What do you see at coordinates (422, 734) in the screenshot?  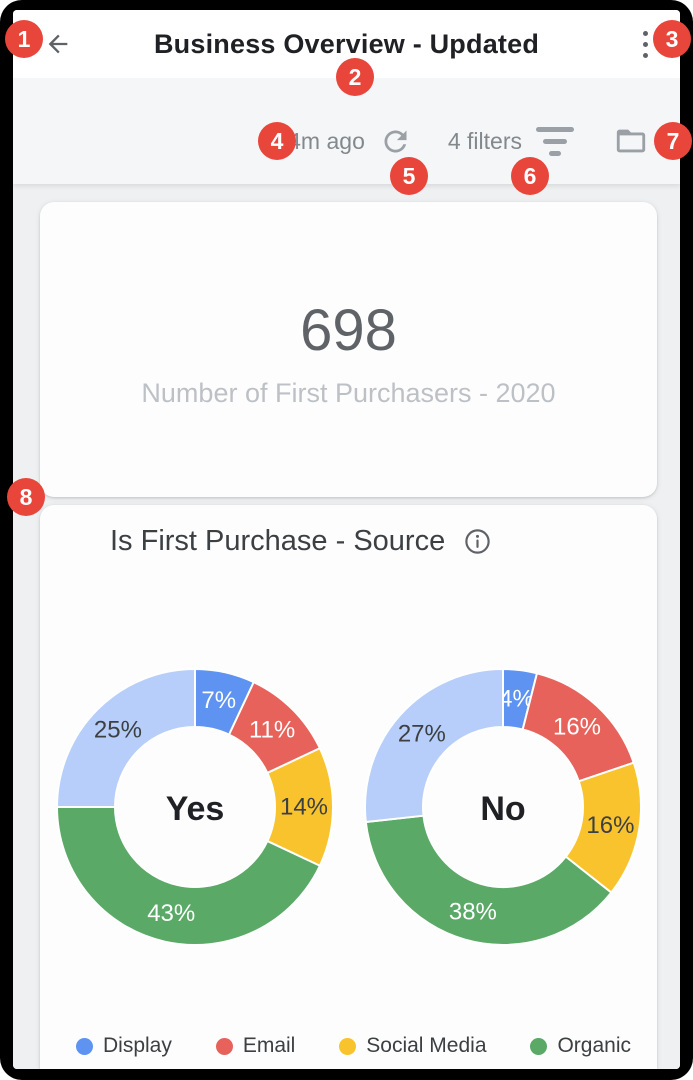 I see `svg-text: 27%` at bounding box center [422, 734].